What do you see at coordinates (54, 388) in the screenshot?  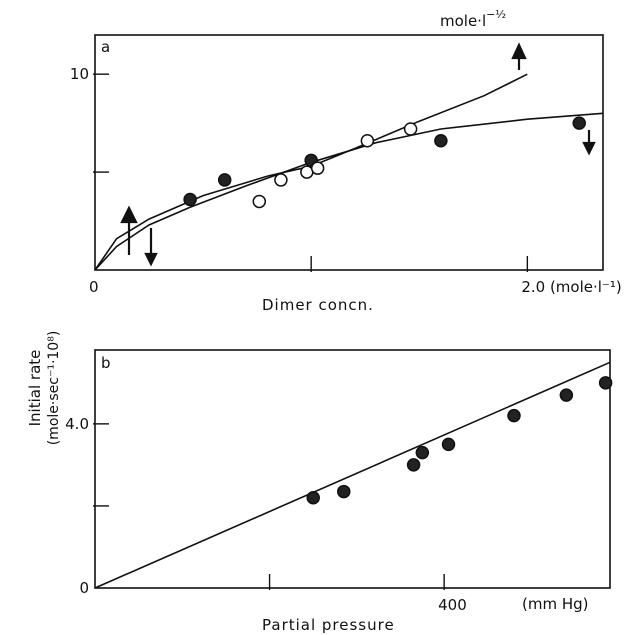 I see `y-axis-label-line2: (mole·sec⁻¹·10⁸)` at bounding box center [54, 388].